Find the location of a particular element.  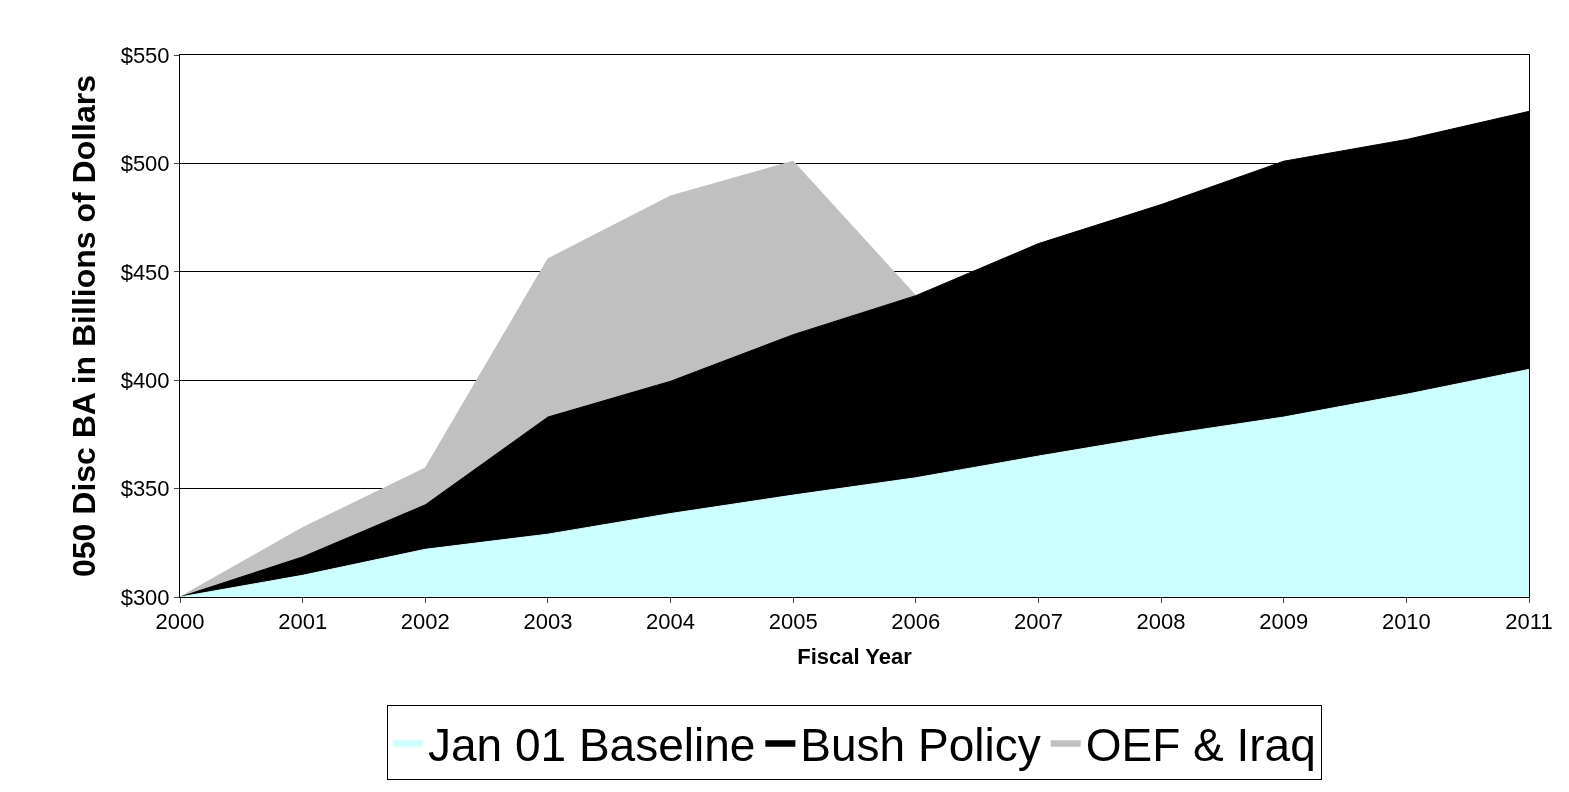

x-tick-label: 2001 is located at coordinates (303, 622).